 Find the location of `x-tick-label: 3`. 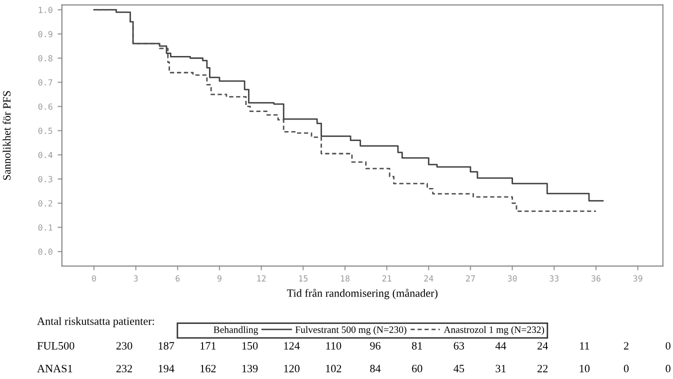

x-tick-label: 3 is located at coordinates (136, 278).